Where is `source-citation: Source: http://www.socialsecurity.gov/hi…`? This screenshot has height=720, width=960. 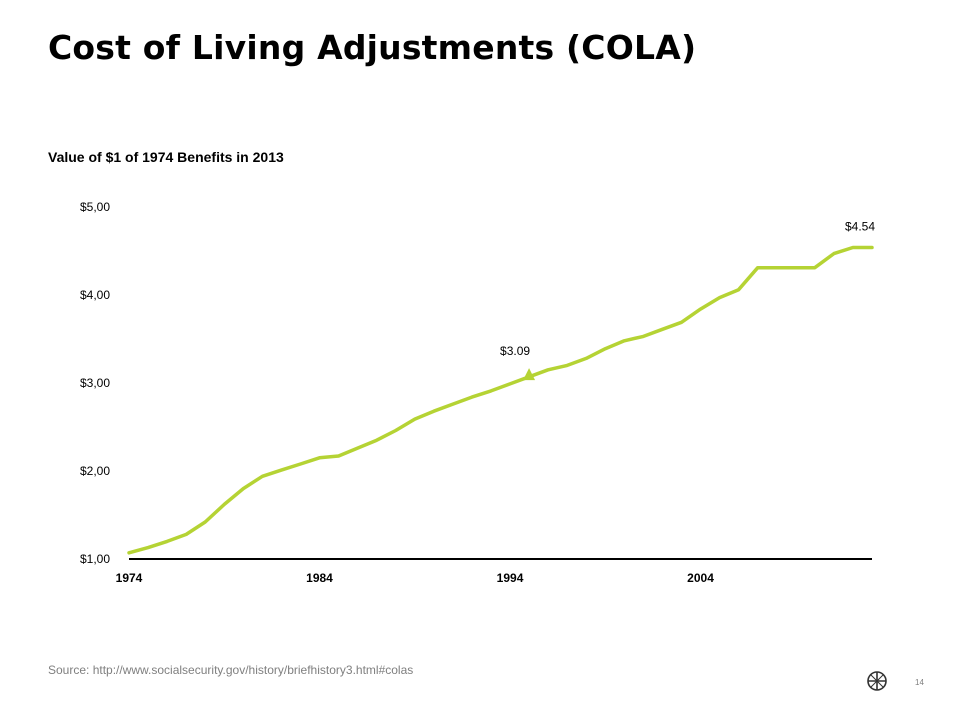
source-citation: Source: http://www.socialsecurity.gov/hi… is located at coordinates (231, 670).